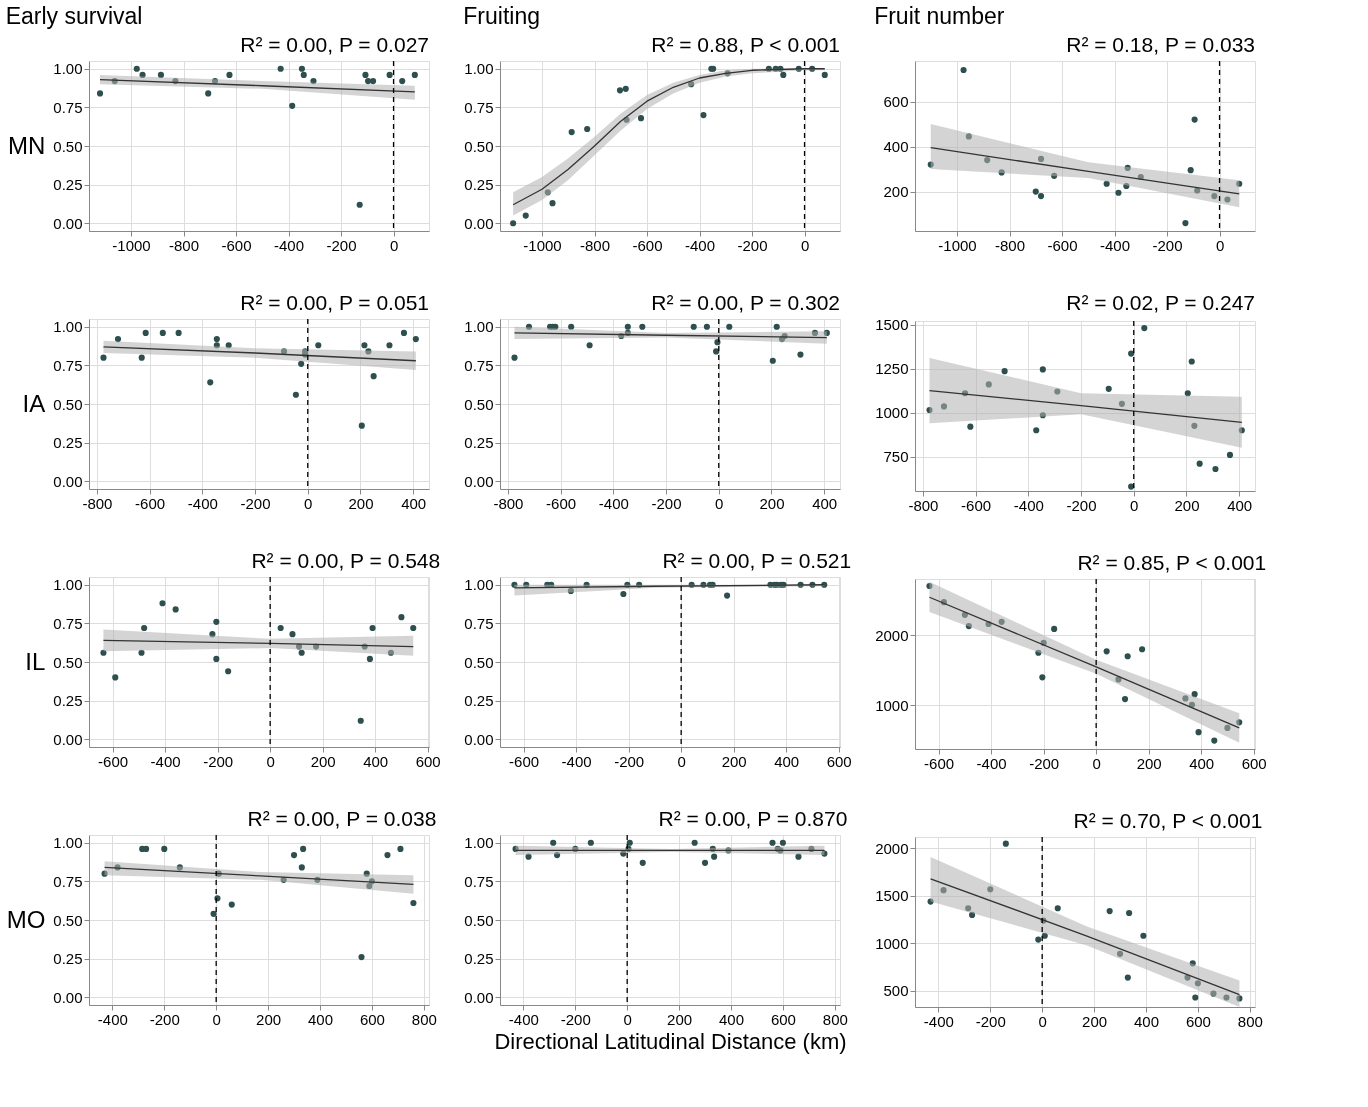 Image resolution: width=1368 pixels, height=1107 pixels. Describe the element at coordinates (1160, 302) in the screenshot. I see `chart-subtitle: R² = 0.02, P = 0.247` at that location.